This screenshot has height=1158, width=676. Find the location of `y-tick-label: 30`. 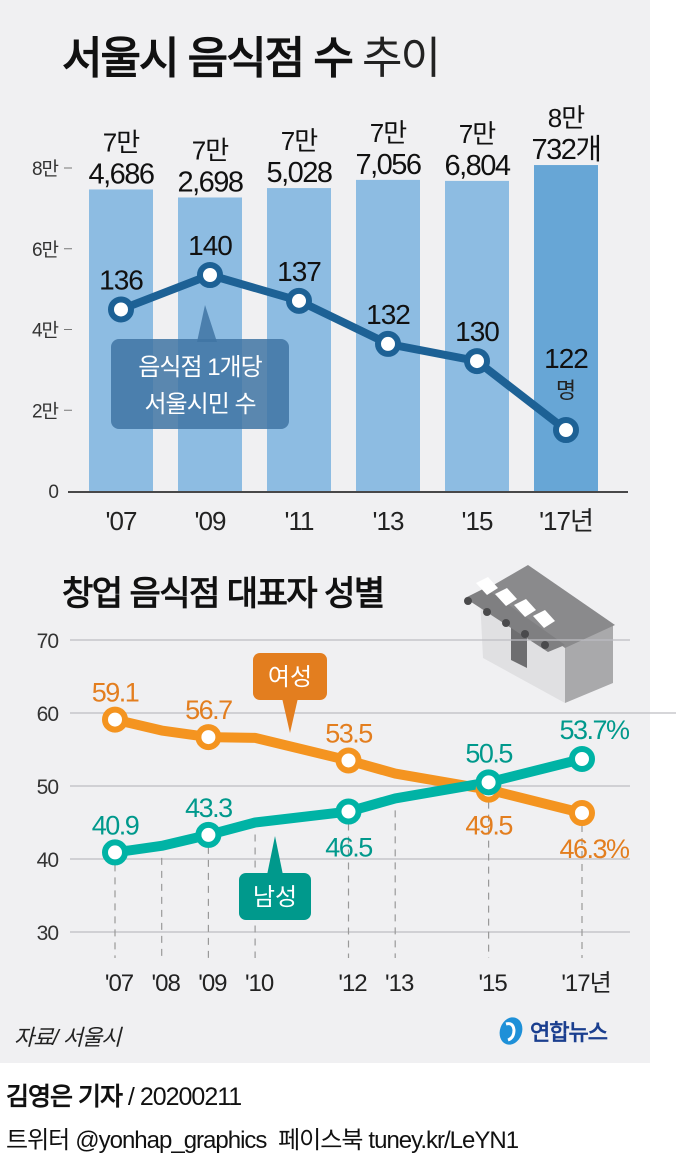

y-tick-label: 30 is located at coordinates (48, 933).